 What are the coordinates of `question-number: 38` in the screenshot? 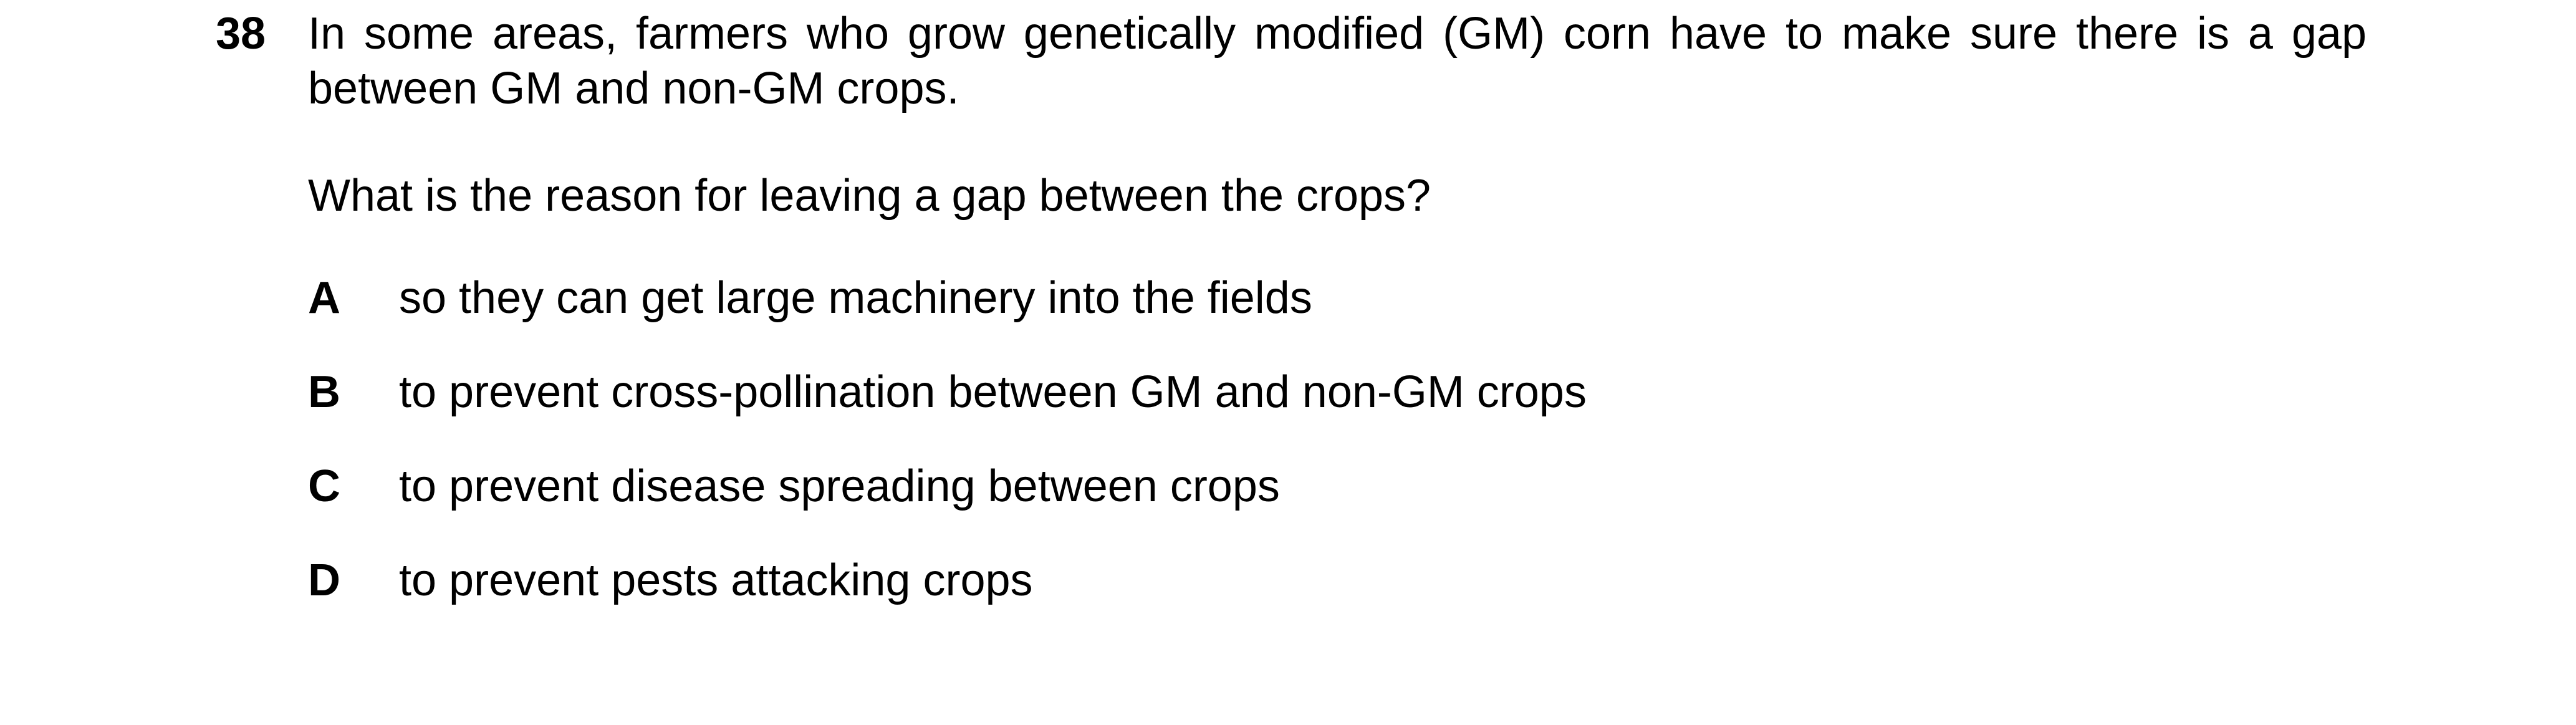 It's located at (241, 34).